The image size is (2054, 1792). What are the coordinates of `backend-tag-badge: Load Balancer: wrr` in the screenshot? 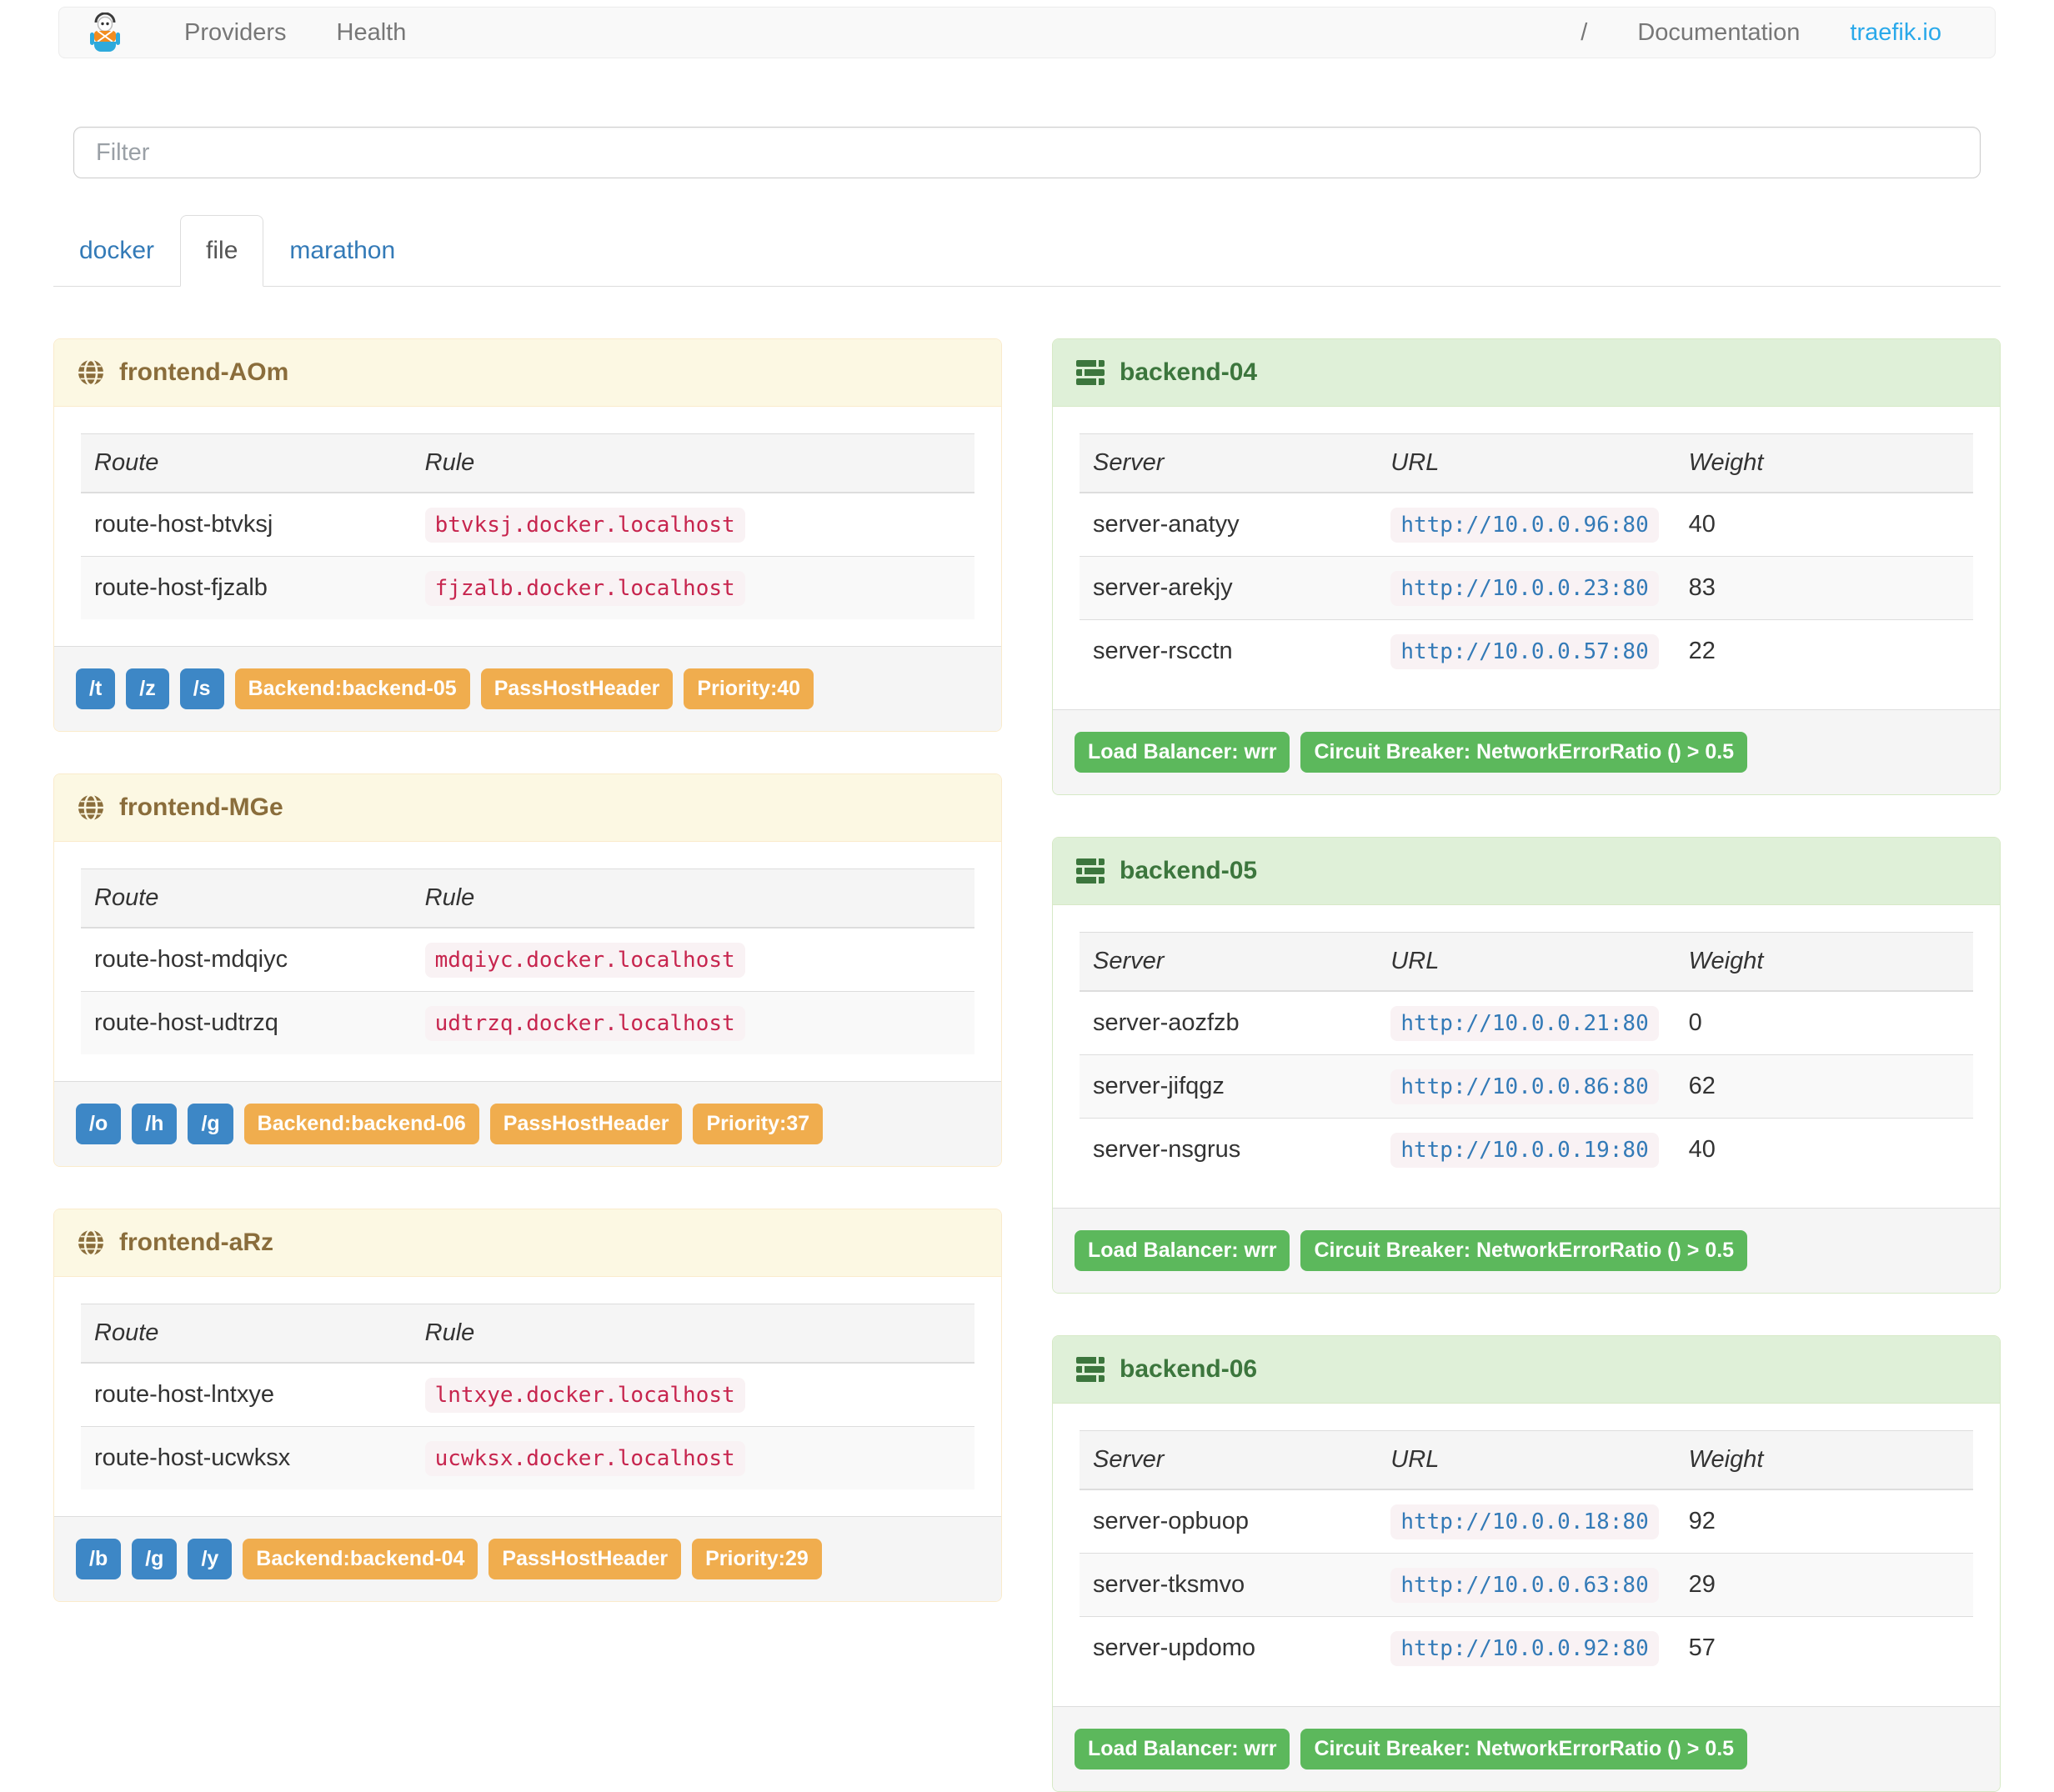 It's located at (1182, 1251).